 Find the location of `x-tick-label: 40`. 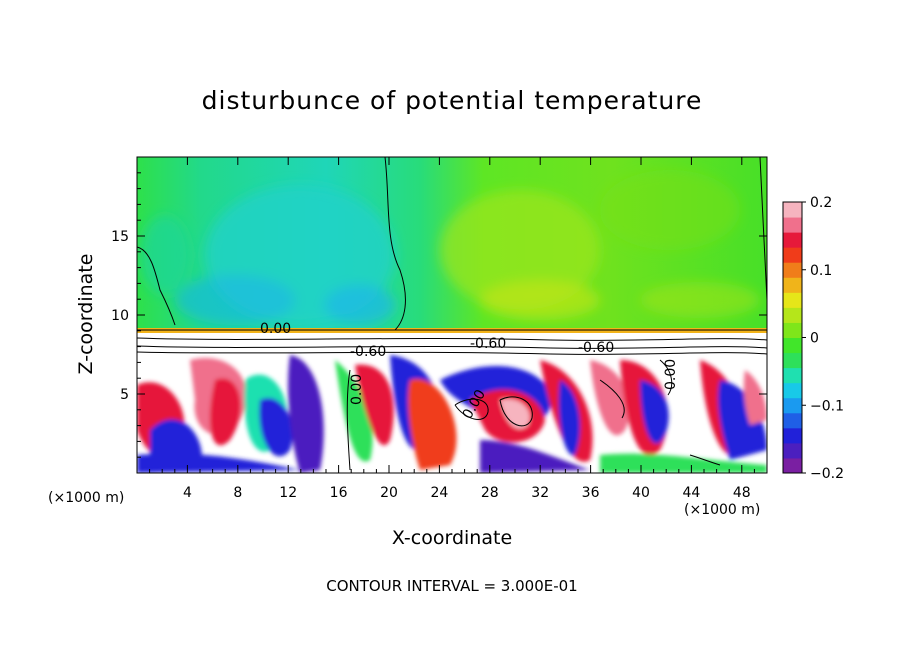

x-tick-label: 40 is located at coordinates (641, 493).